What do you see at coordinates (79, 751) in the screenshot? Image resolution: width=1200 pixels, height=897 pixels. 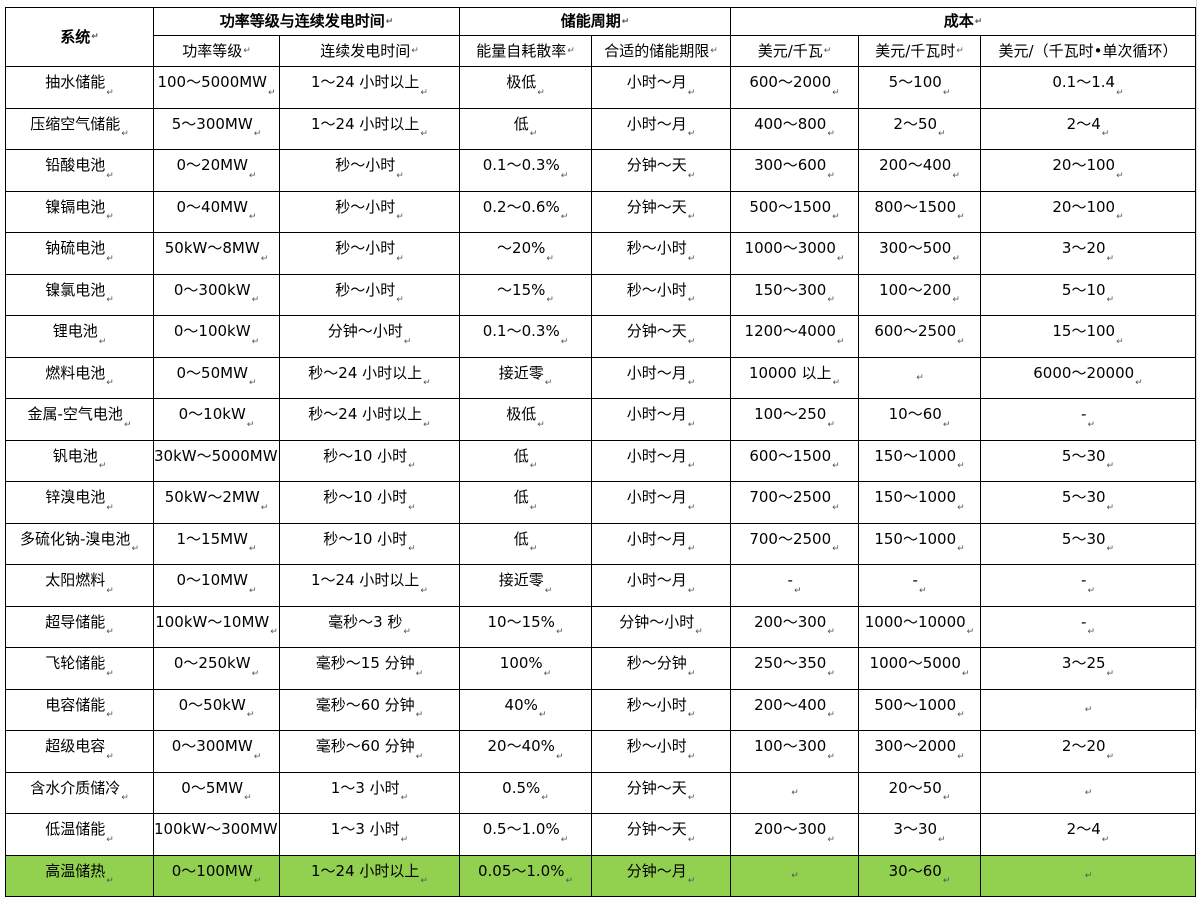 I see `cell-system: 超级电容↵` at bounding box center [79, 751].